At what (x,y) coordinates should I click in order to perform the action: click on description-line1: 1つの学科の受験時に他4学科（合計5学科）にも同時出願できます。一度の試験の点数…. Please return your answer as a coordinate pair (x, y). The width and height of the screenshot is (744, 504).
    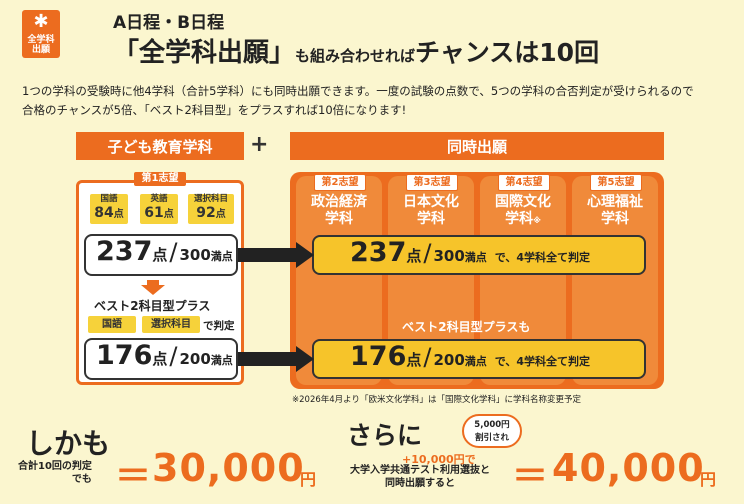
    Looking at the image, I should click on (358, 91).